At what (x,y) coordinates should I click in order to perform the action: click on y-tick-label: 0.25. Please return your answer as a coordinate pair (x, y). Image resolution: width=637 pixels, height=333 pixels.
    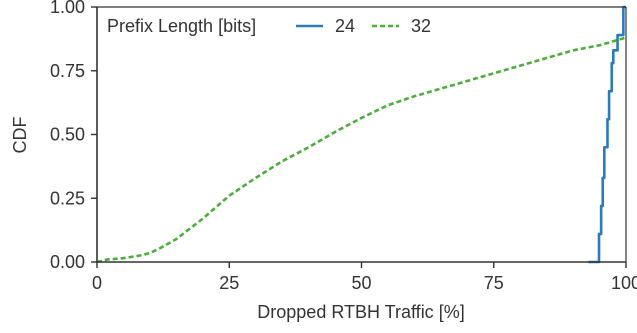
    Looking at the image, I should click on (67, 198).